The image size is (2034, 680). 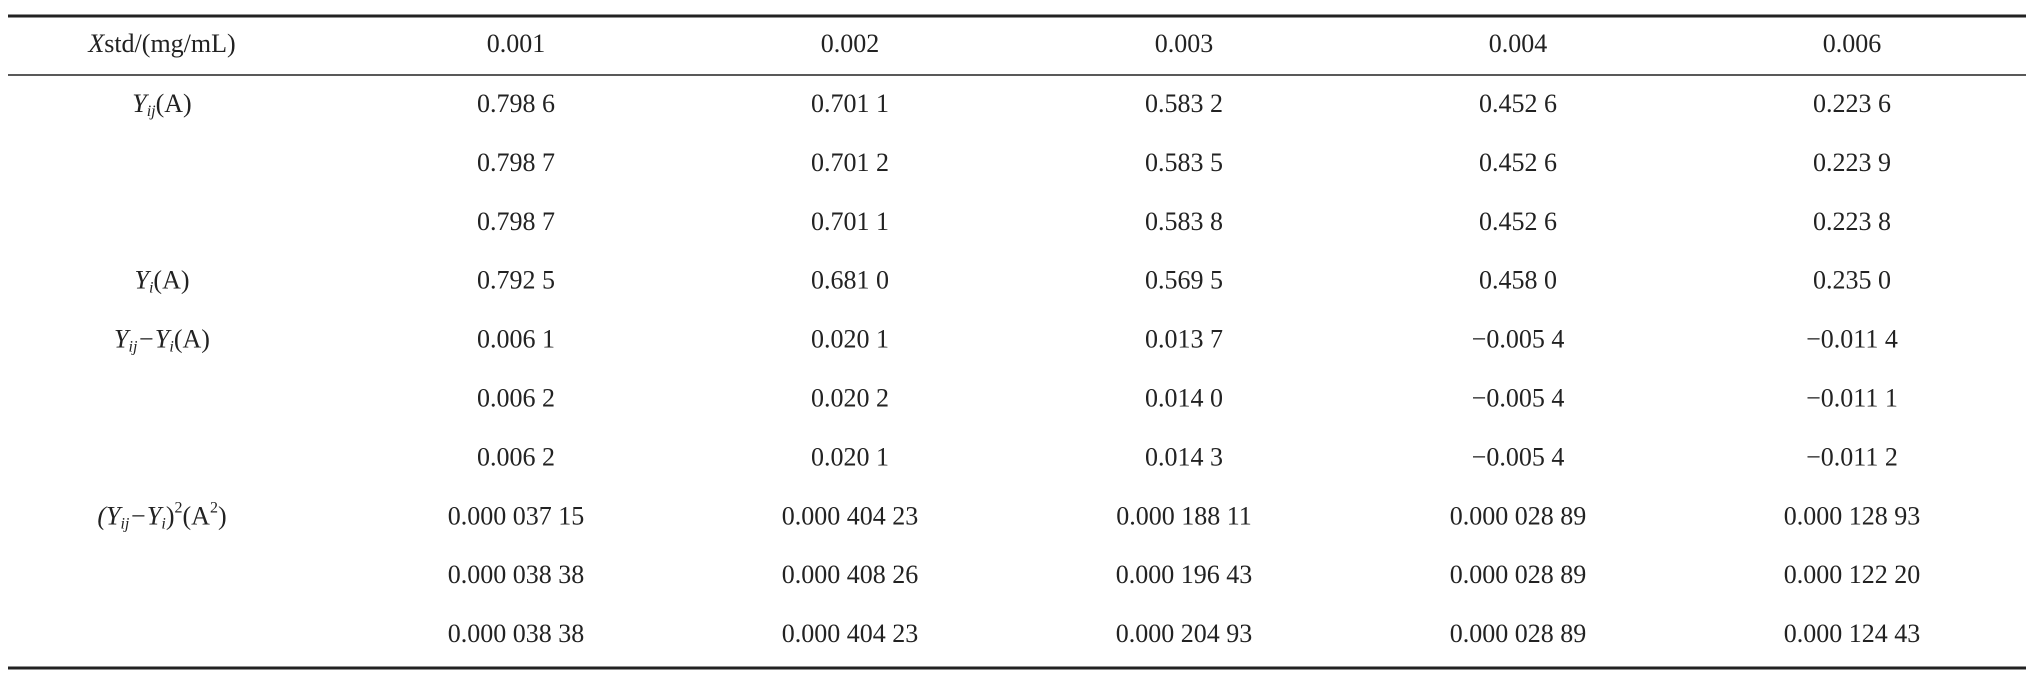 I want to click on text-segment: (Y, so click(x=110, y=515).